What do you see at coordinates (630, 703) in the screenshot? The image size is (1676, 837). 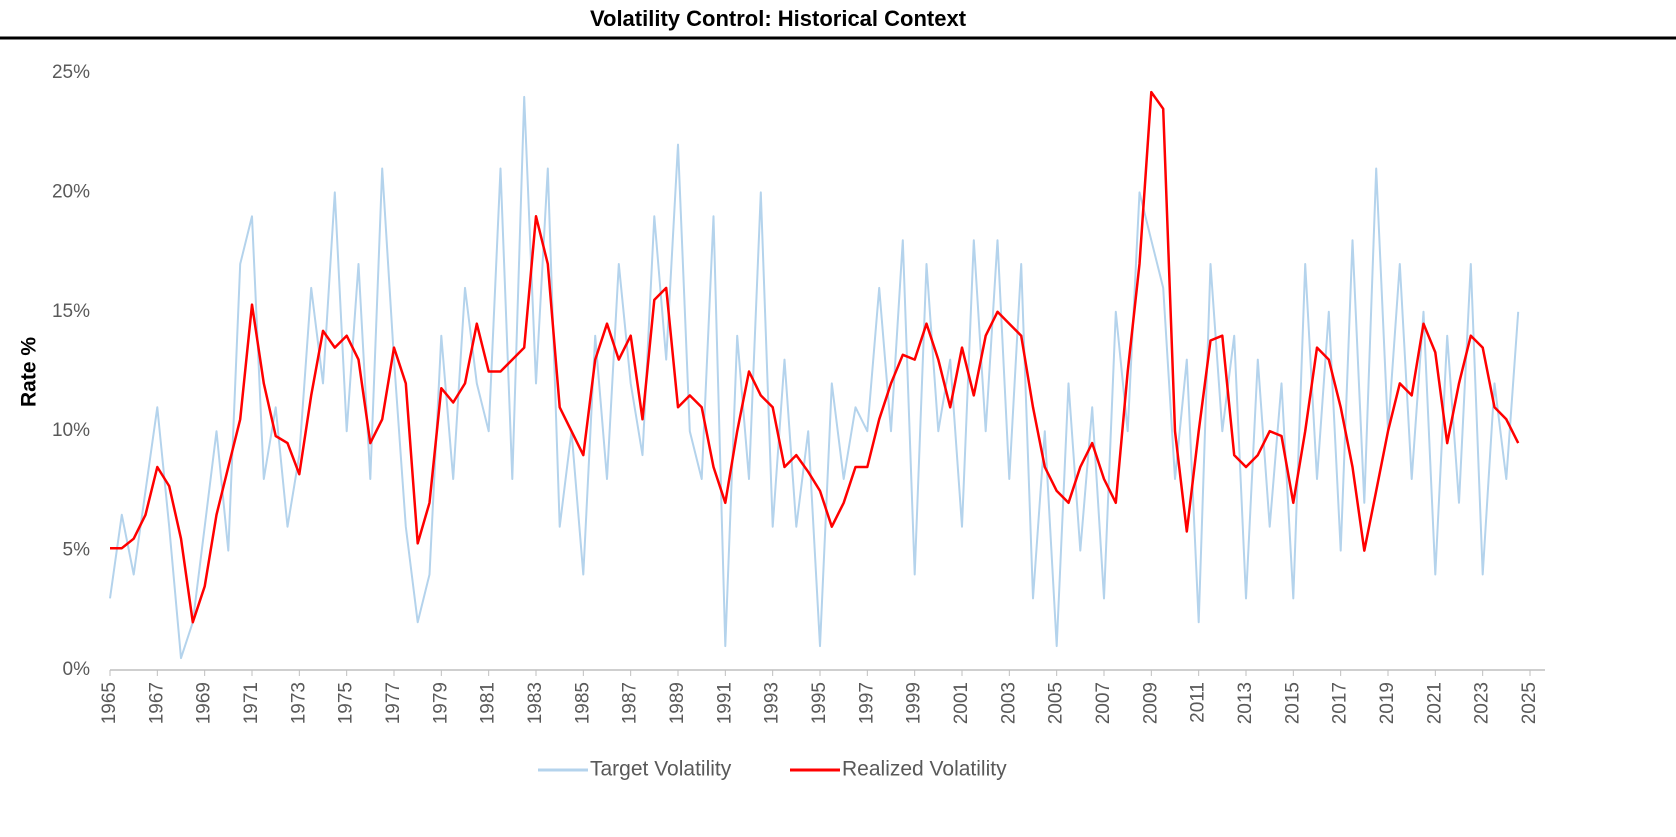 I see `x-tick-label: 1987` at bounding box center [630, 703].